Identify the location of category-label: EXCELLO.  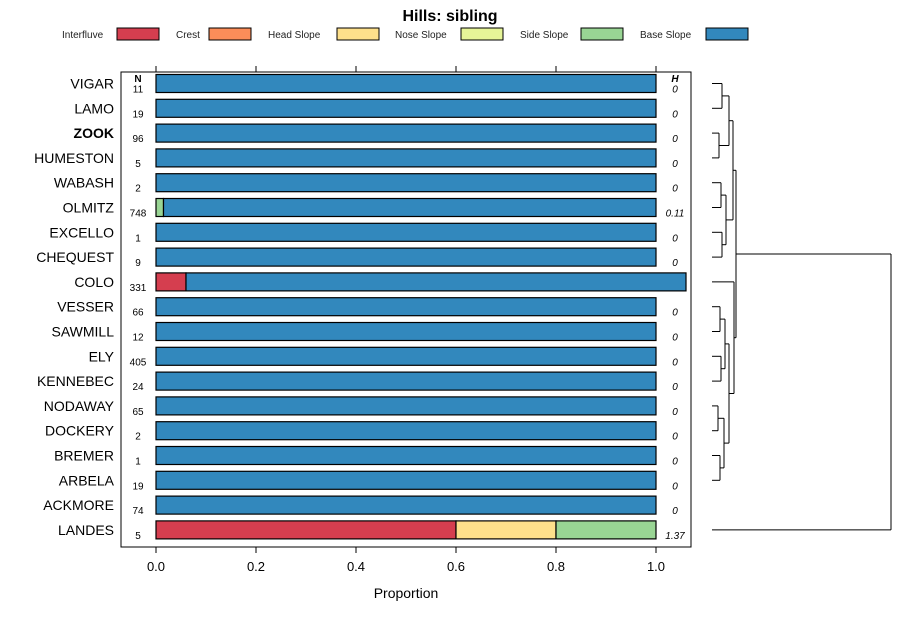
(81, 232).